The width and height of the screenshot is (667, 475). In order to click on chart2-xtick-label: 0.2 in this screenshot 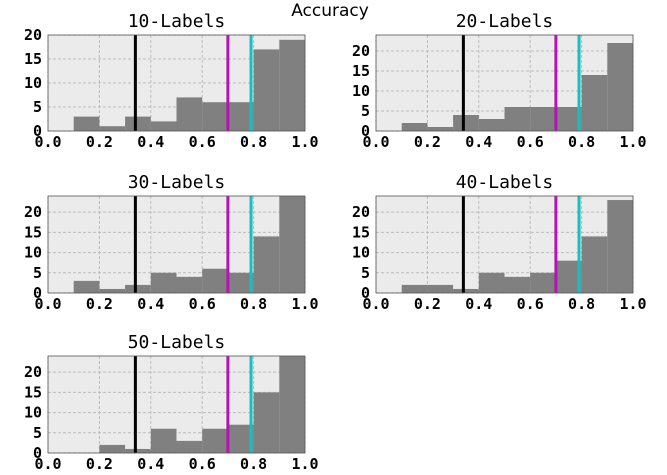, I will do `click(427, 142)`.